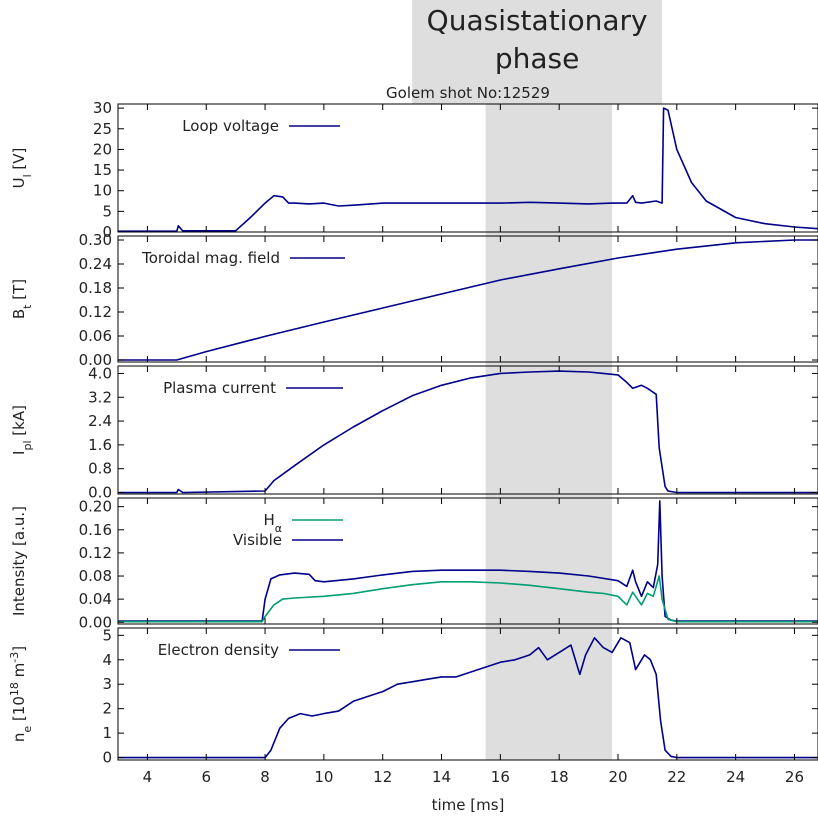  What do you see at coordinates (27, 445) in the screenshot?
I see `y-axis-label-subscript: pl` at bounding box center [27, 445].